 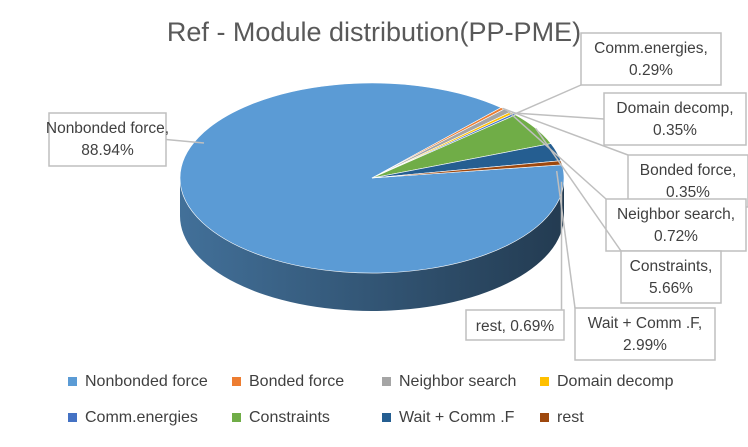 I want to click on data-label-wait-comm-f: Wait + Comm .F, 2.99%, so click(x=645, y=334).